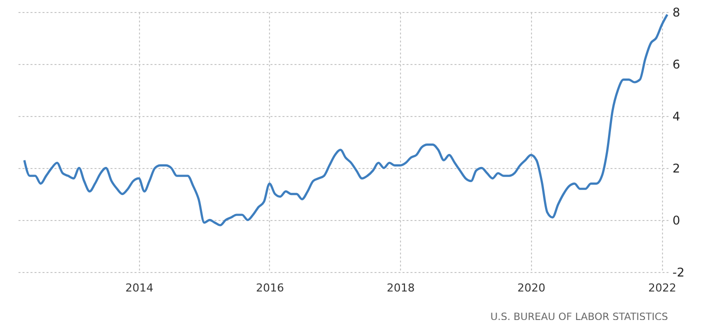 The width and height of the screenshot is (706, 332). What do you see at coordinates (676, 221) in the screenshot?
I see `y-tick-label: 0` at bounding box center [676, 221].